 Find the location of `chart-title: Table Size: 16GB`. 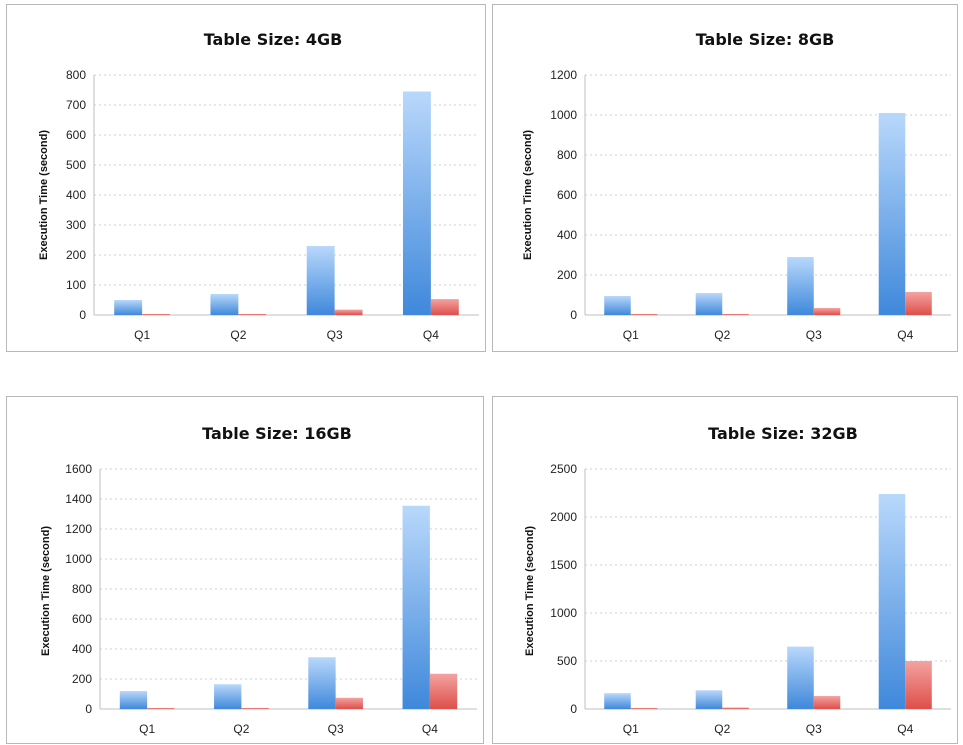

chart-title: Table Size: 16GB is located at coordinates (277, 433).